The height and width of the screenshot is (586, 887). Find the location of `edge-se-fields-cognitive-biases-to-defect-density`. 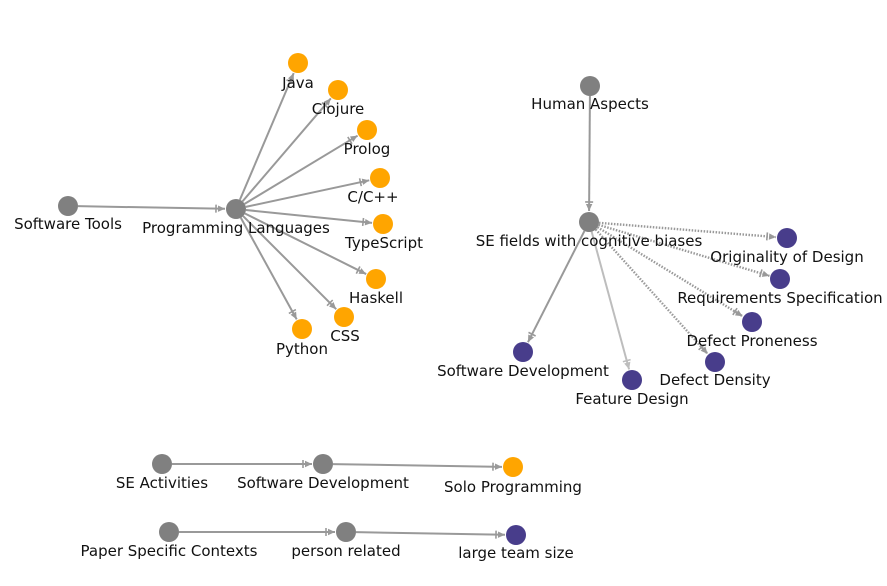

edge-se-fields-cognitive-biases-to-defect-density is located at coordinates (651, 291).